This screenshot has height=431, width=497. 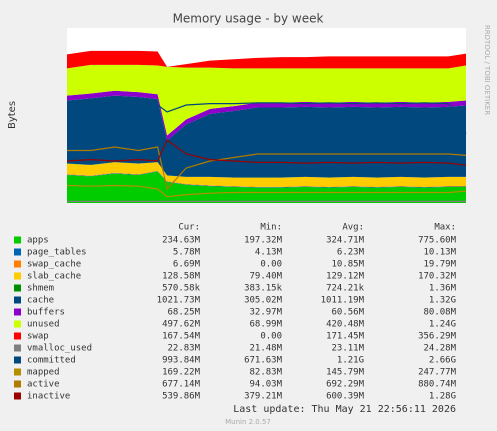 What do you see at coordinates (353, 228) in the screenshot?
I see `stat-header: Avg:` at bounding box center [353, 228].